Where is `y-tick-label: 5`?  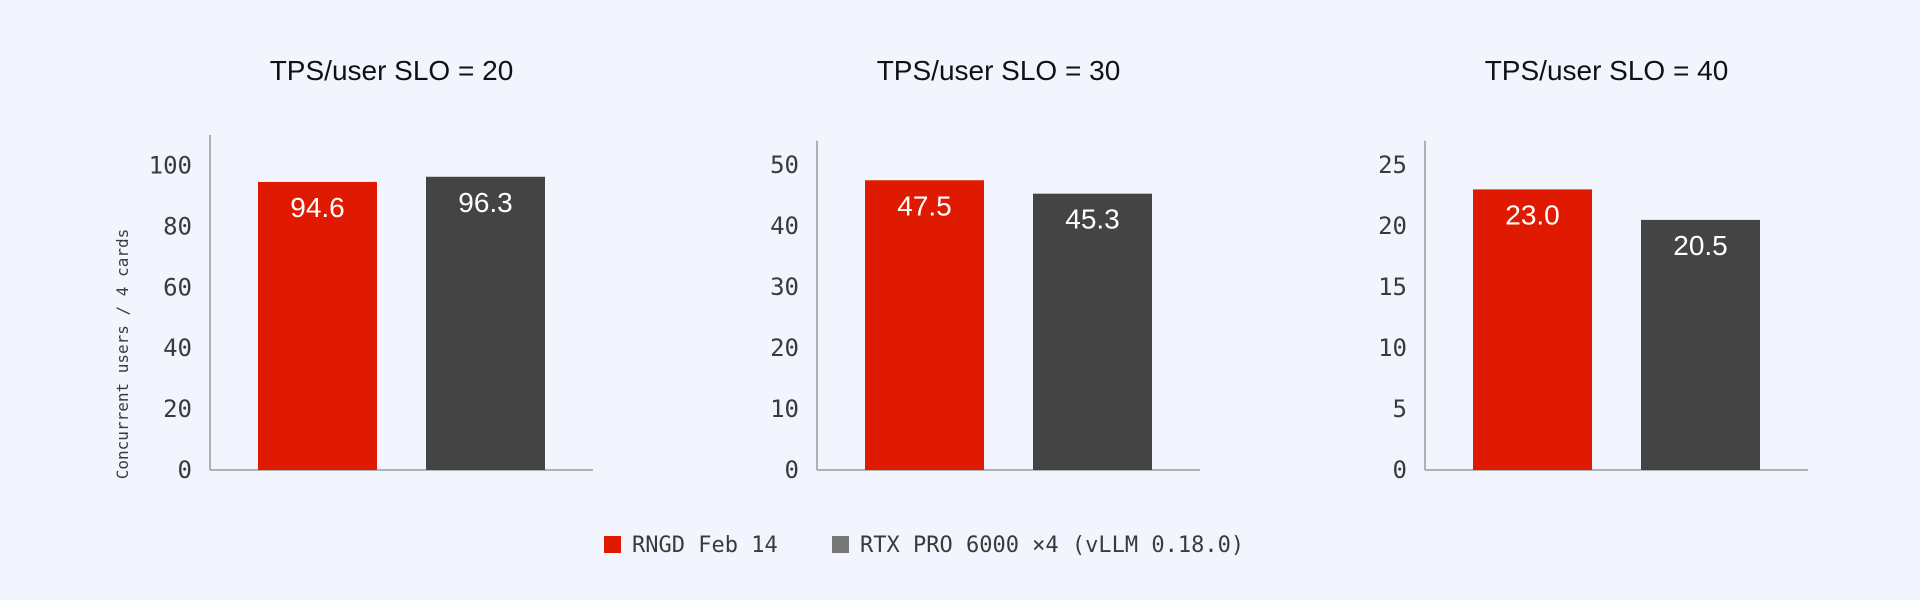 y-tick-label: 5 is located at coordinates (1400, 409).